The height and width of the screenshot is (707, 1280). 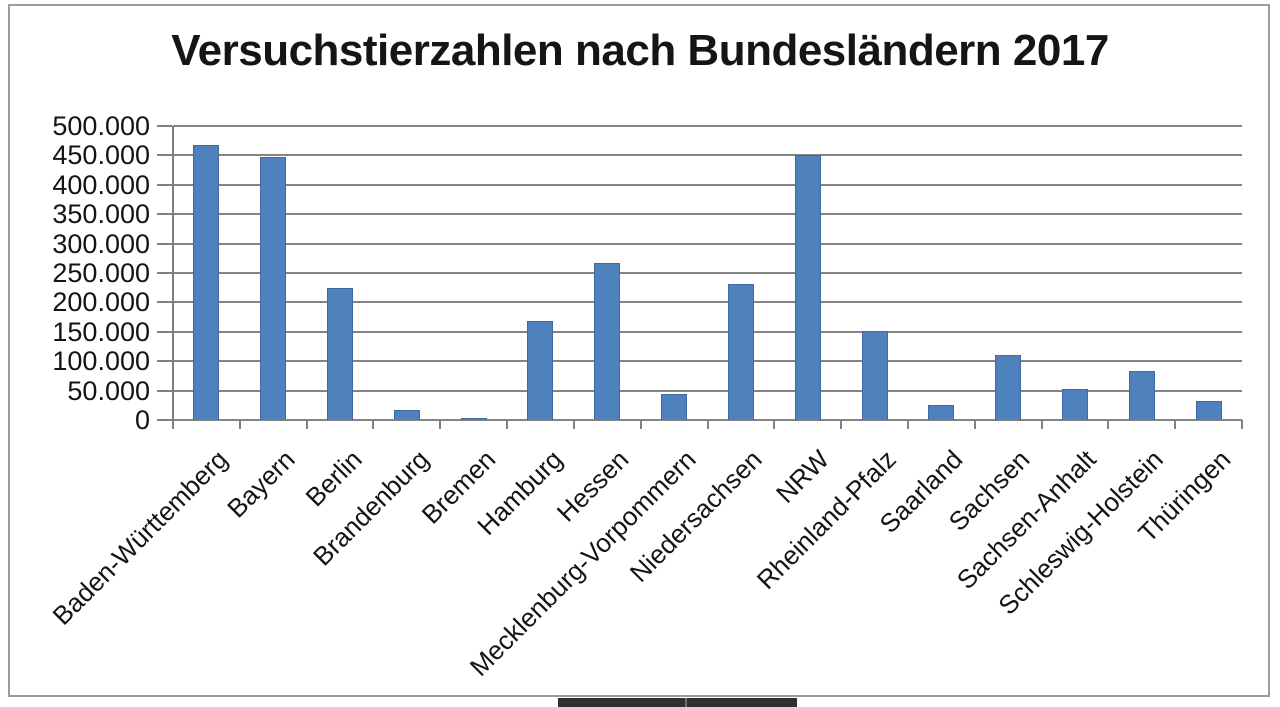 What do you see at coordinates (607, 341) in the screenshot?
I see `bar-hessen` at bounding box center [607, 341].